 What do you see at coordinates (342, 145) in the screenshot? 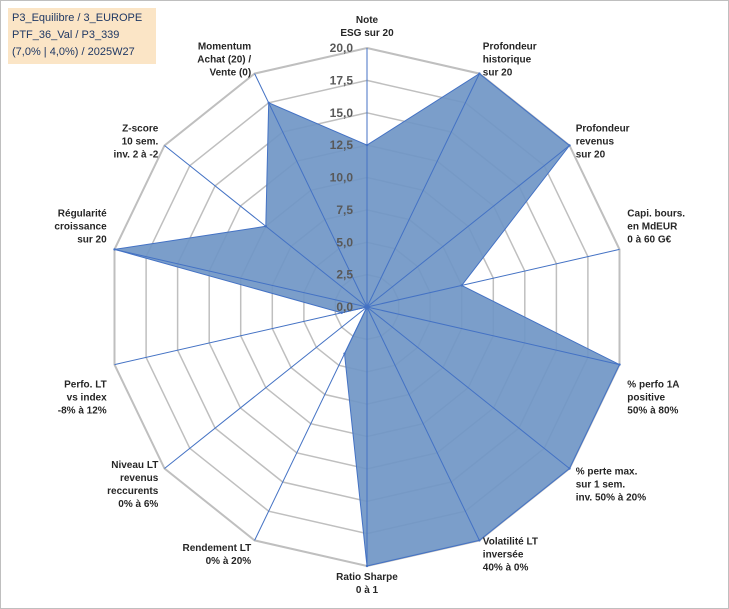
I see `tick-label-5: 12,5` at bounding box center [342, 145].